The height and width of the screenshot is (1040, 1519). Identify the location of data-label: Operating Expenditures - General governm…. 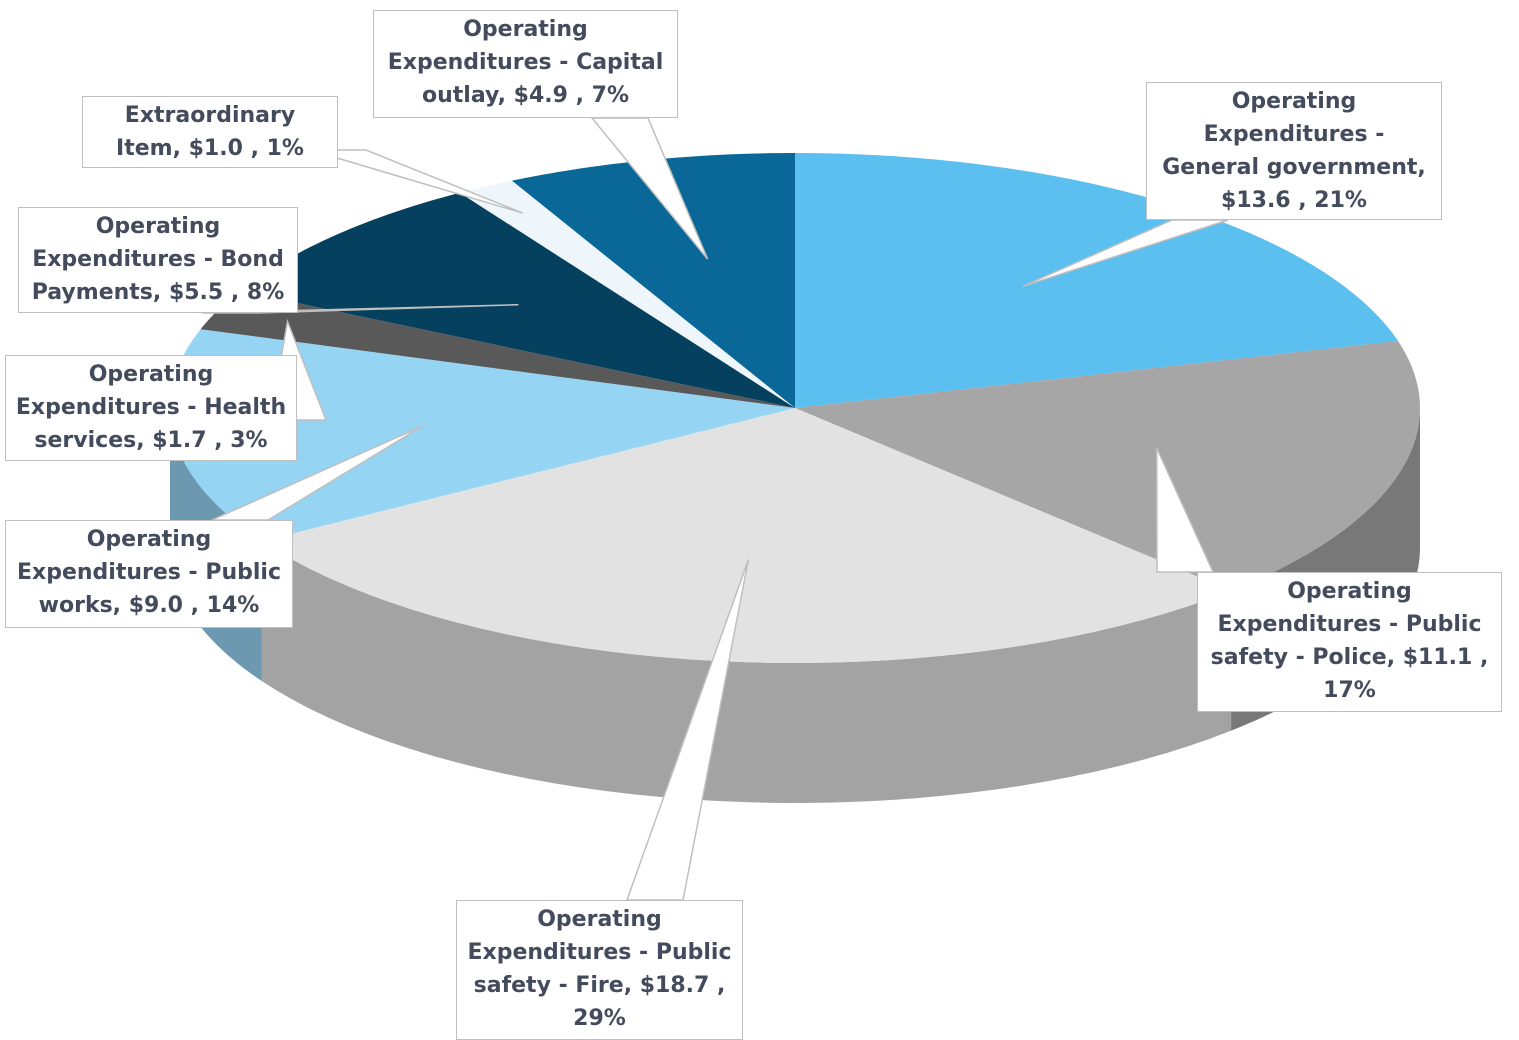
(1294, 151).